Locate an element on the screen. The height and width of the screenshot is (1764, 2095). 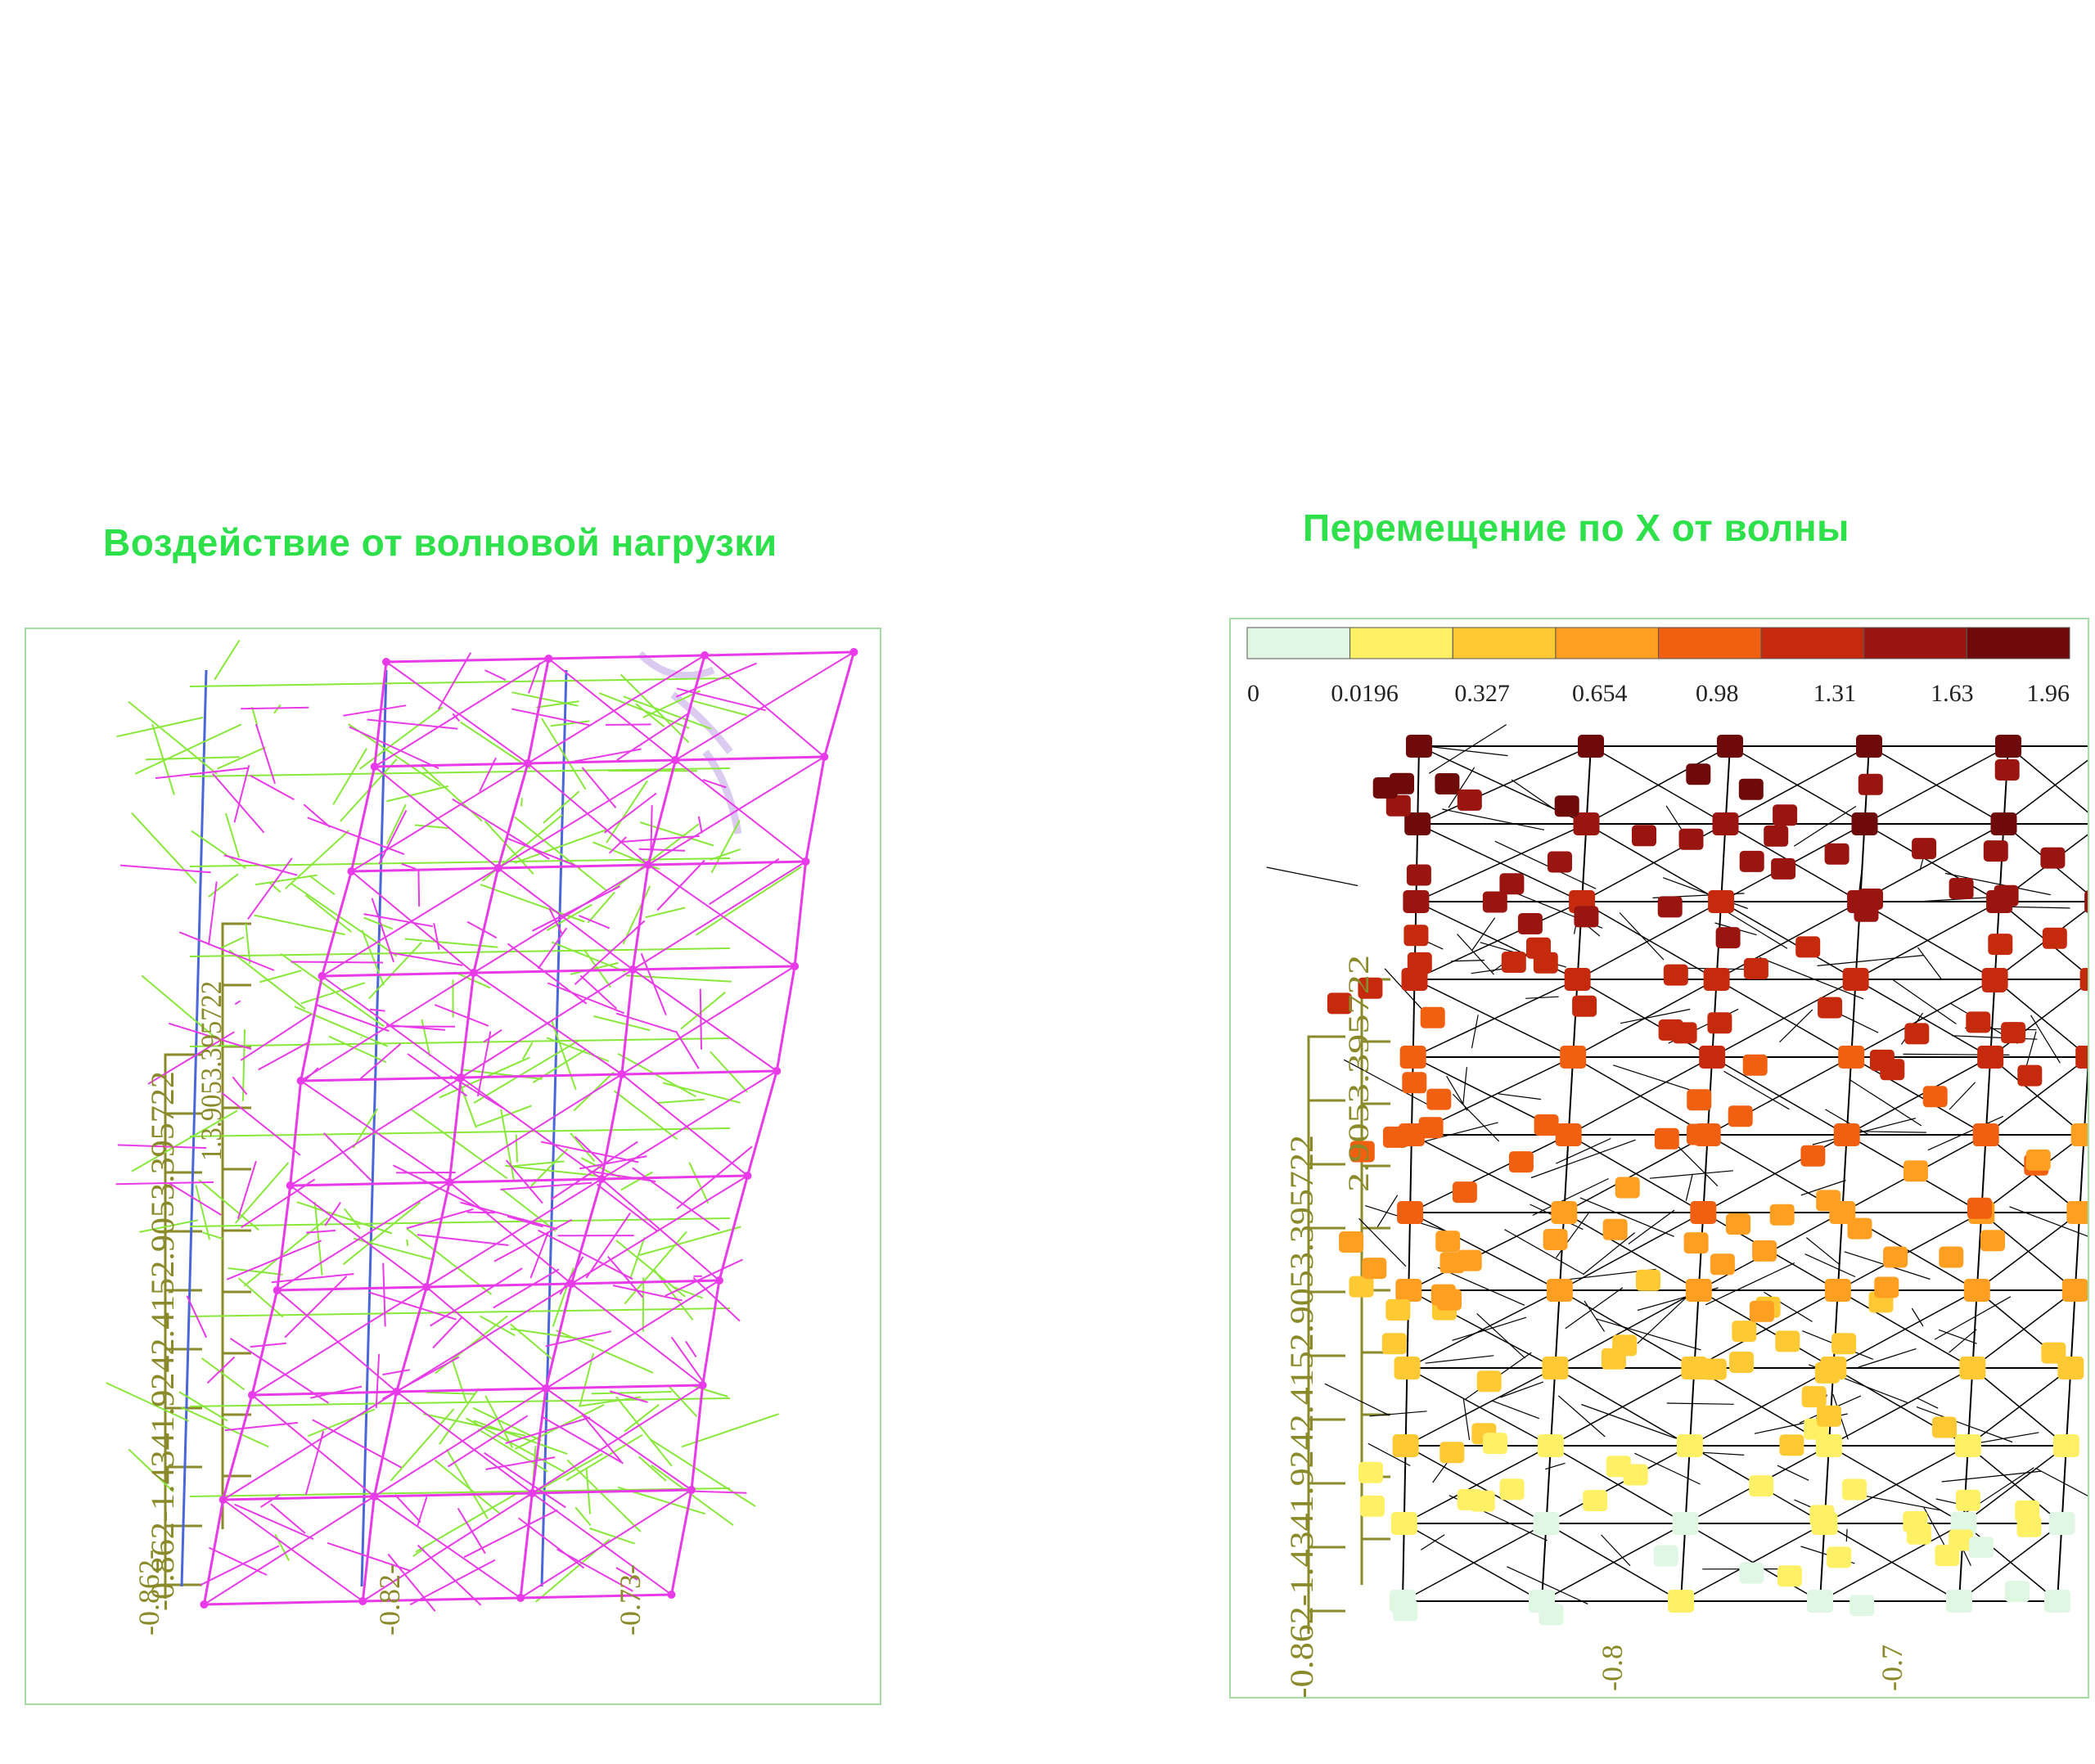
inner-axis-label: 2.9053.395722 is located at coordinates (1358, 1074).